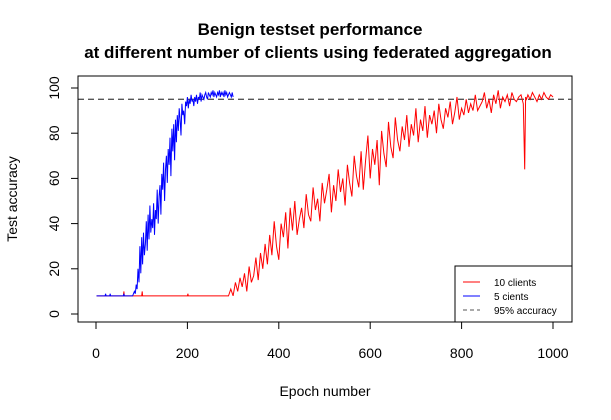 The height and width of the screenshot is (420, 611). What do you see at coordinates (462, 353) in the screenshot?
I see `x-tick-label-800: 800` at bounding box center [462, 353].